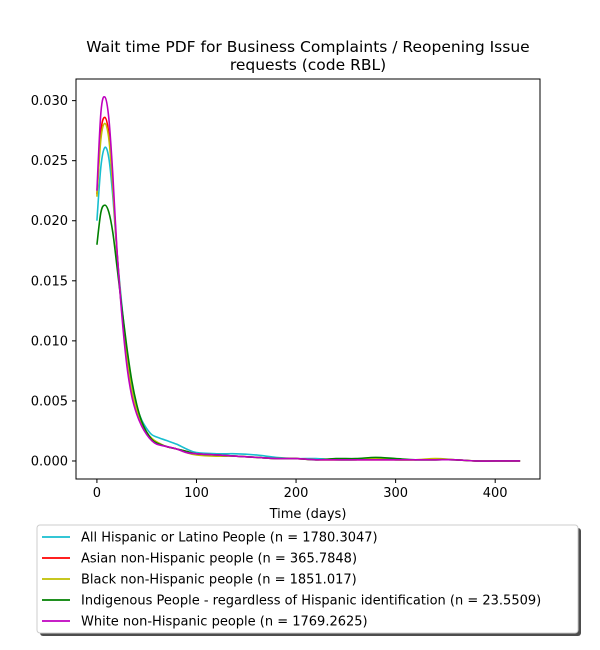 The height and width of the screenshot is (650, 600). What do you see at coordinates (495, 493) in the screenshot?
I see `x-tick-label-400: 400` at bounding box center [495, 493].